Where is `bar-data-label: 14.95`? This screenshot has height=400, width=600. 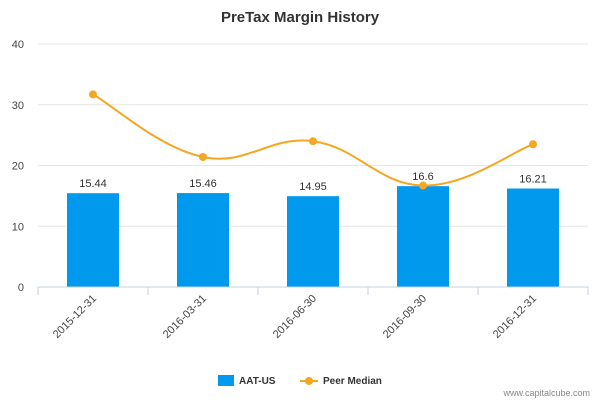 bar-data-label: 14.95 is located at coordinates (313, 187).